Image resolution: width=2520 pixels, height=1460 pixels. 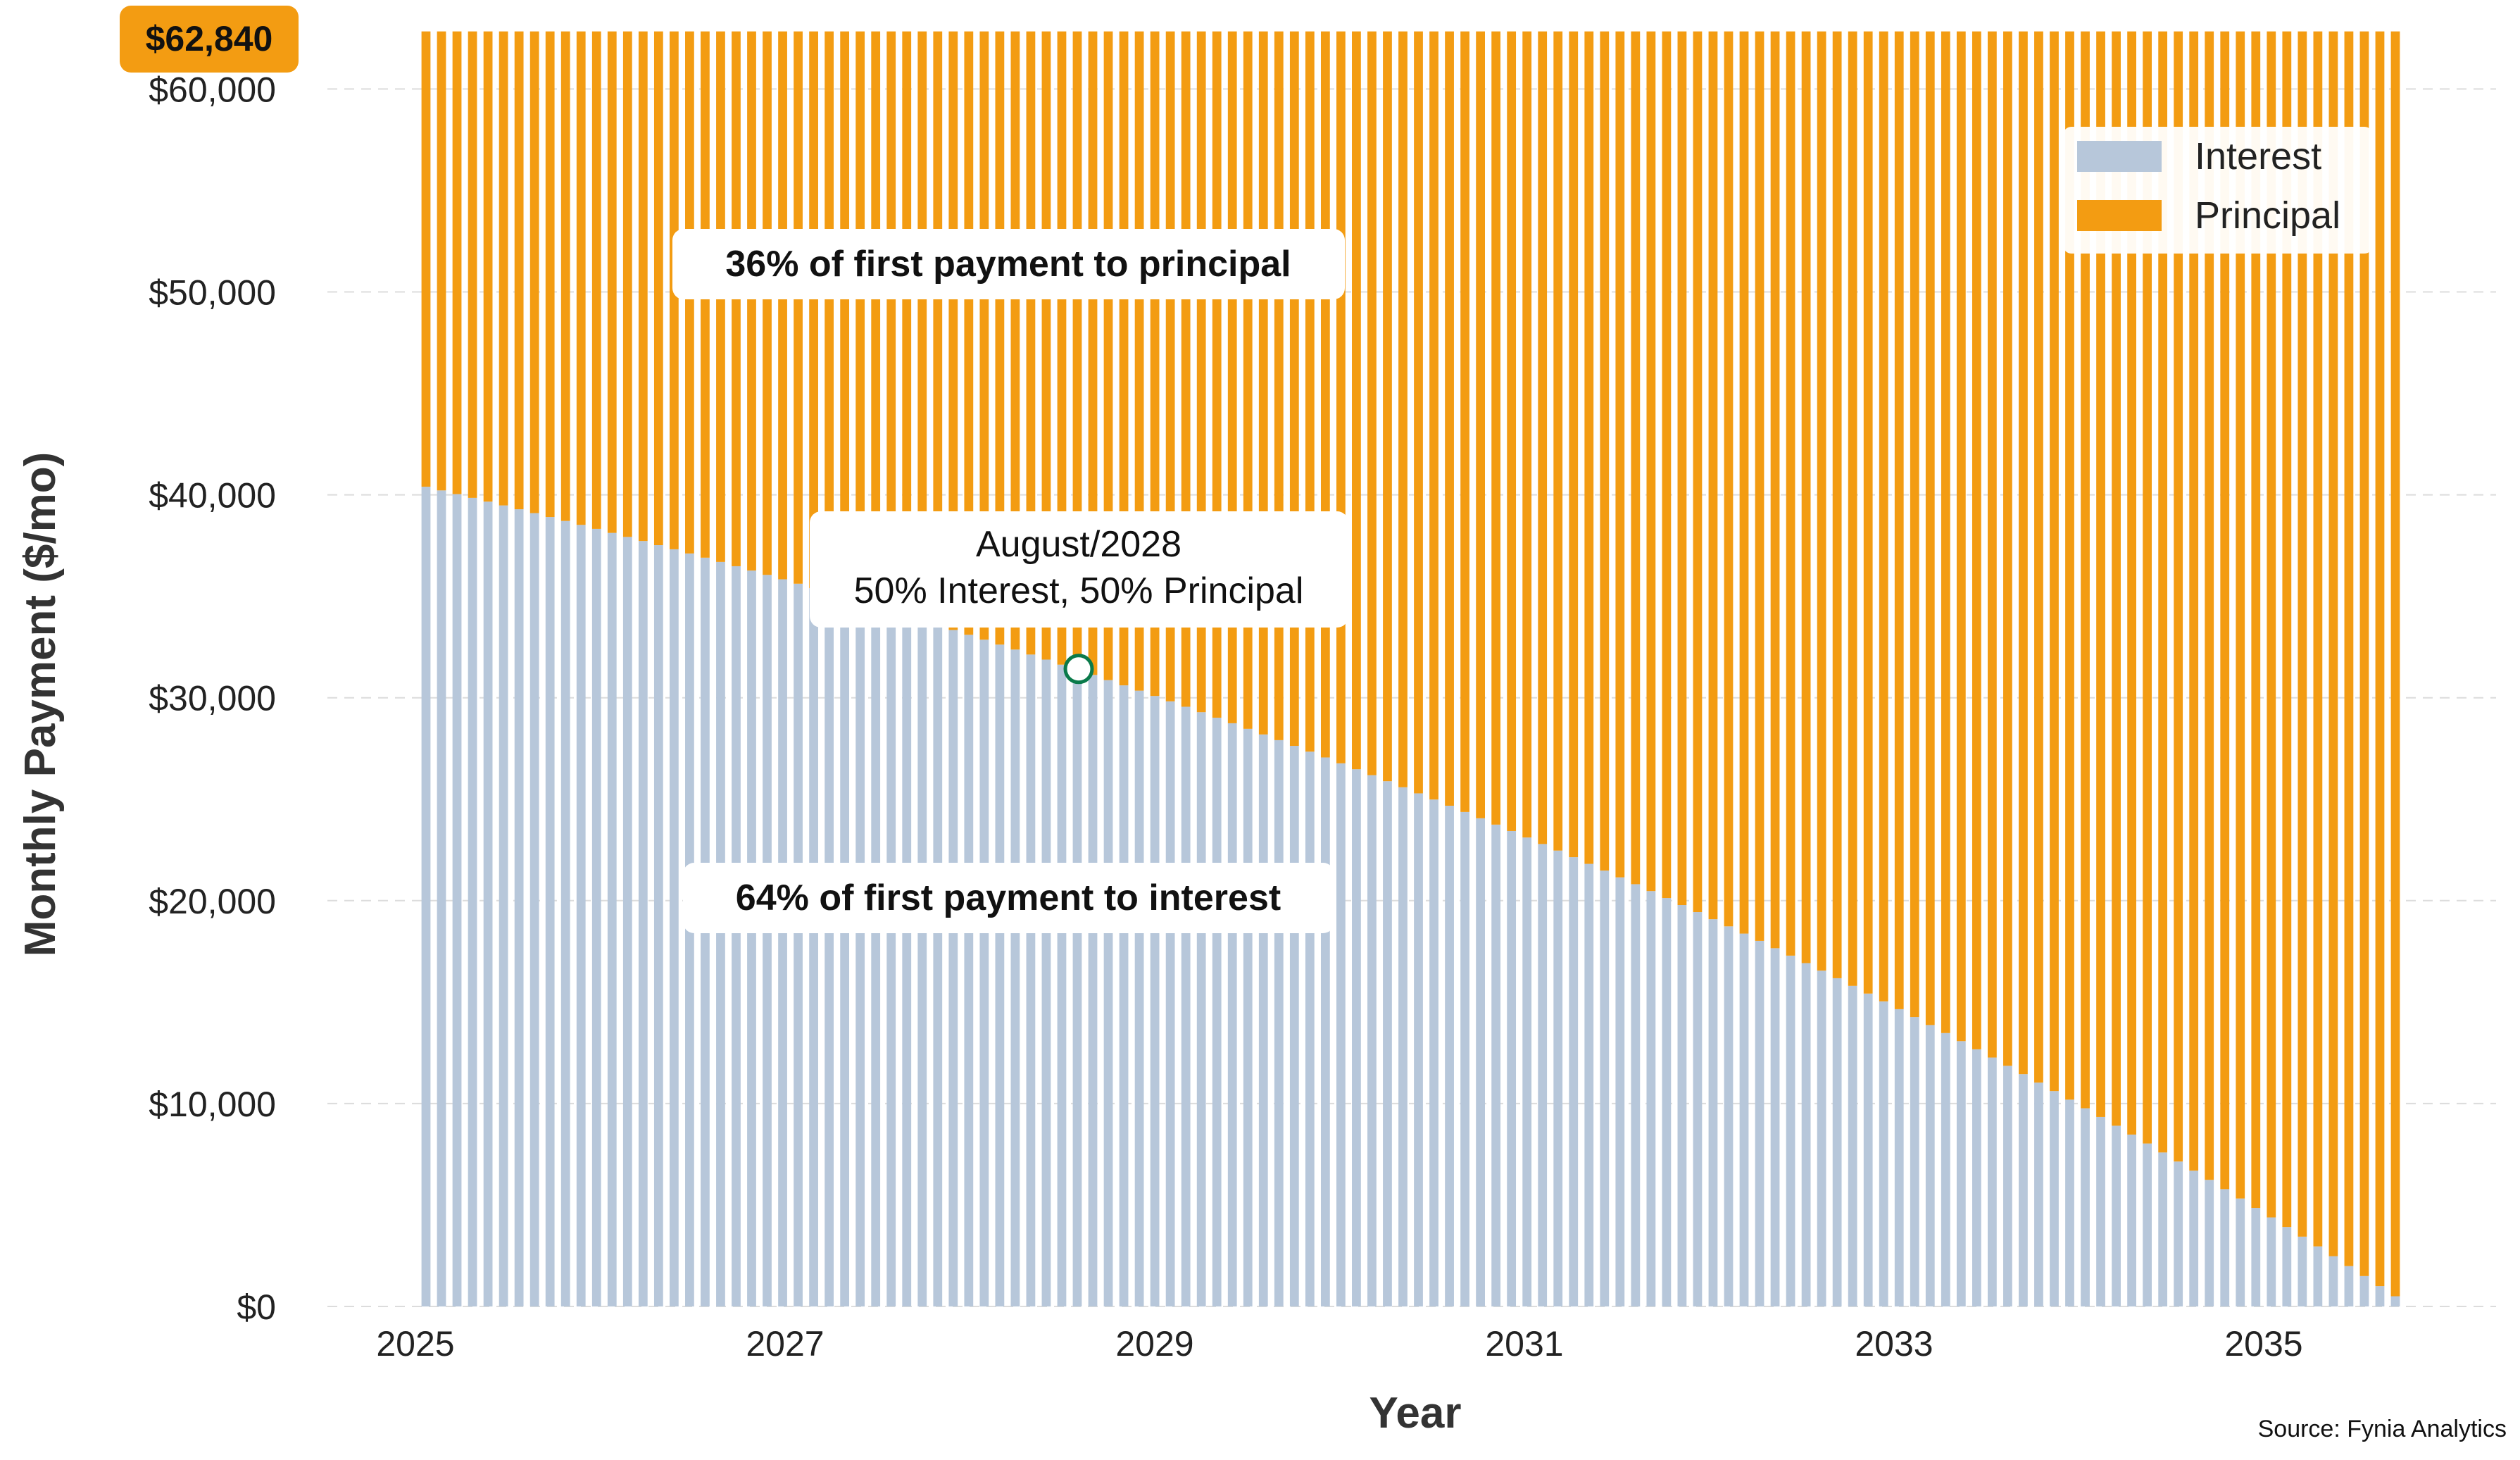 What do you see at coordinates (1009, 898) in the screenshot?
I see `interest-share-annotation: 64% of first payment to interest` at bounding box center [1009, 898].